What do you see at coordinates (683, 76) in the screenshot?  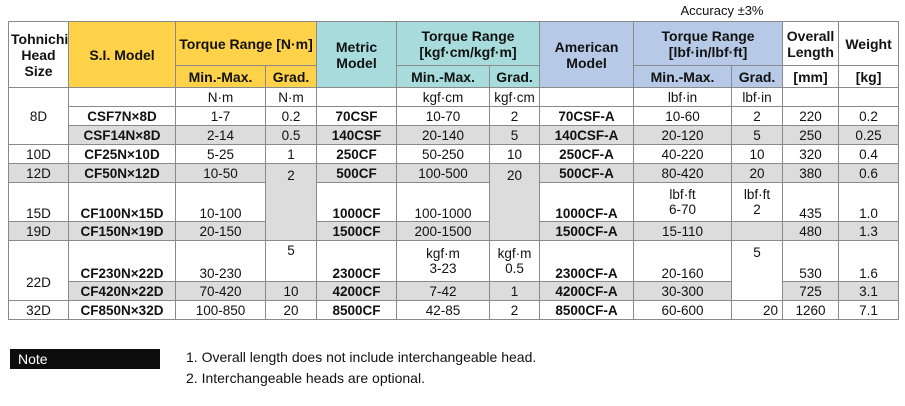 I see `sub-lbf-minmax: Min.-Max.` at bounding box center [683, 76].